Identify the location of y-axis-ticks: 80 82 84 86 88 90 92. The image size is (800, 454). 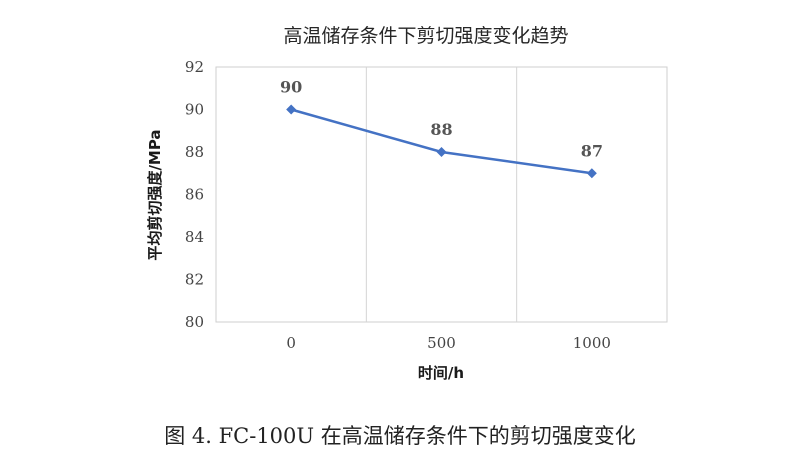
(194, 194).